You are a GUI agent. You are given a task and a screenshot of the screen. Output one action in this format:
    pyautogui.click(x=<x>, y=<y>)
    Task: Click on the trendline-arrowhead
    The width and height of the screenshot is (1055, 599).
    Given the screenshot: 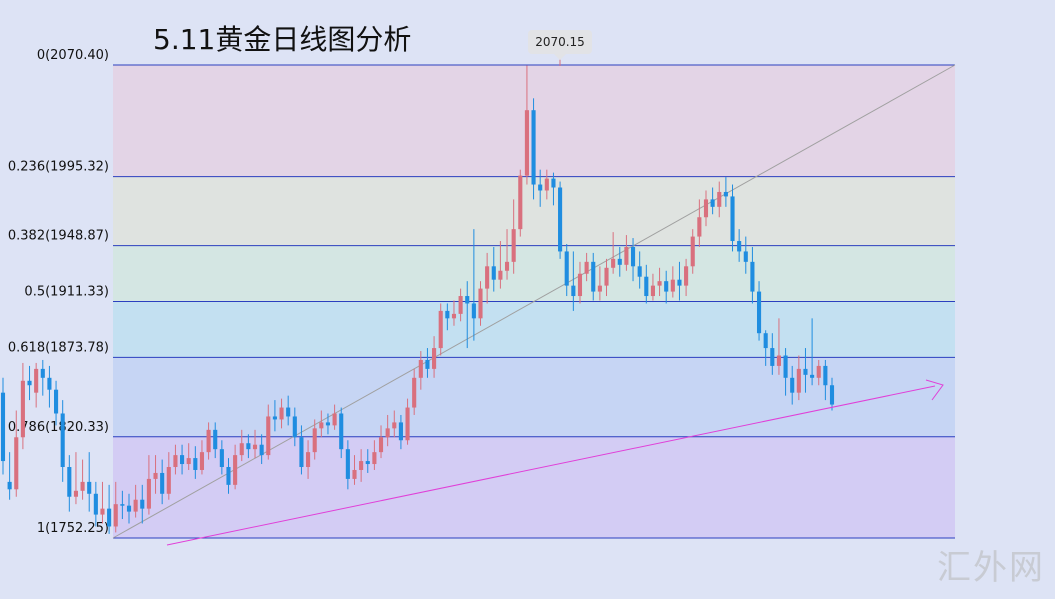 What is the action you would take?
    pyautogui.click(x=934, y=390)
    